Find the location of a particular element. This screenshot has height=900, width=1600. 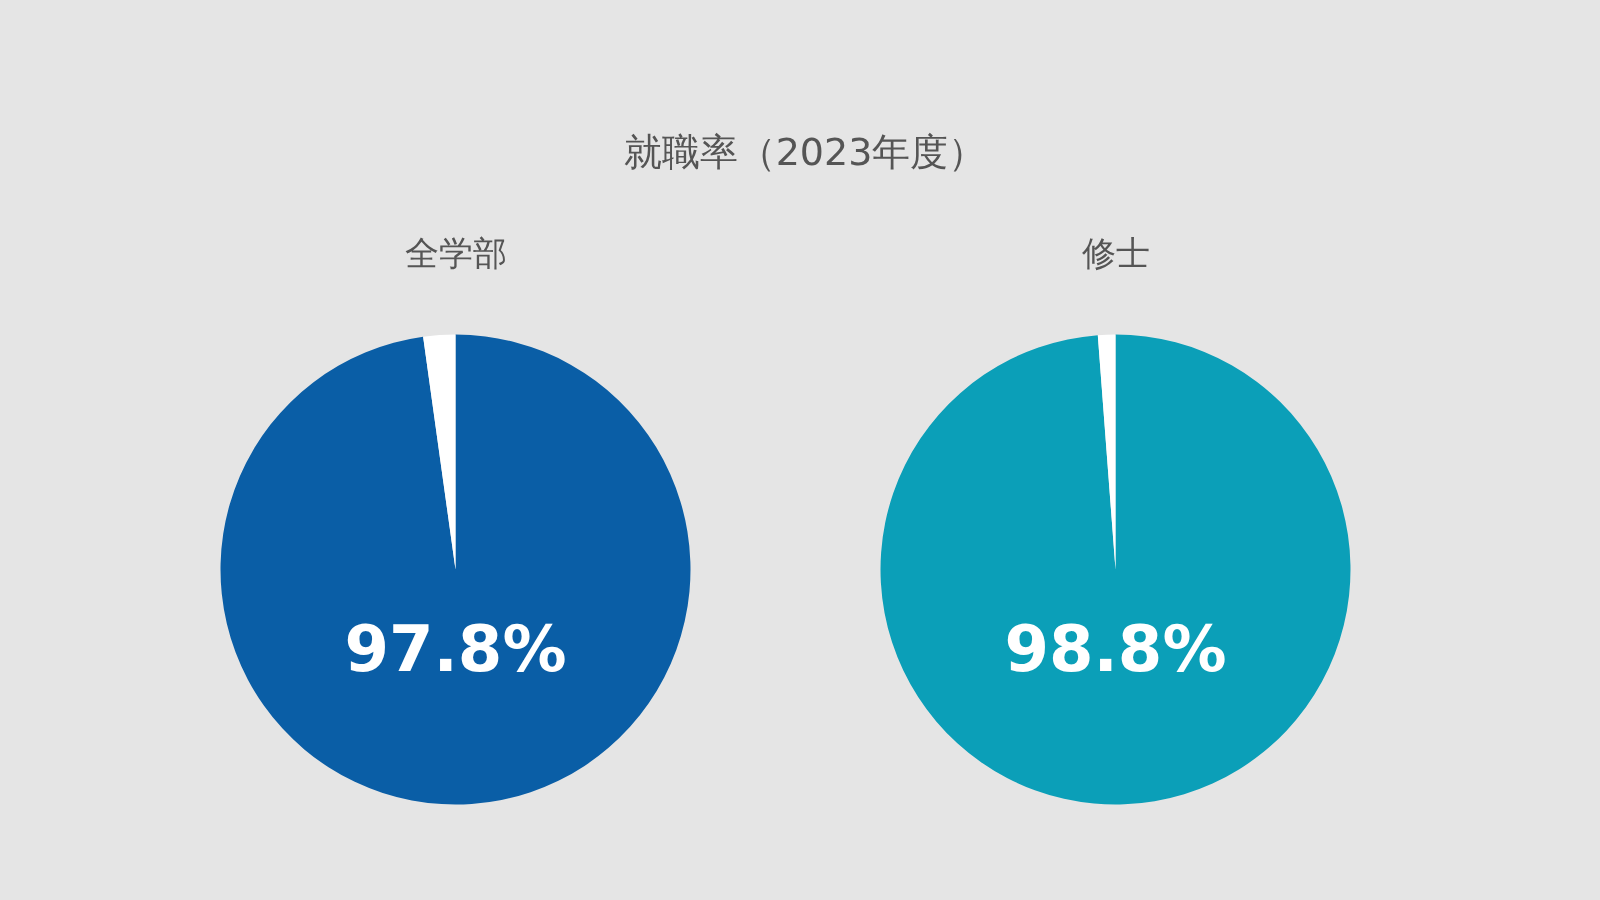

chart-subtitle: 全学部 is located at coordinates (455, 252).